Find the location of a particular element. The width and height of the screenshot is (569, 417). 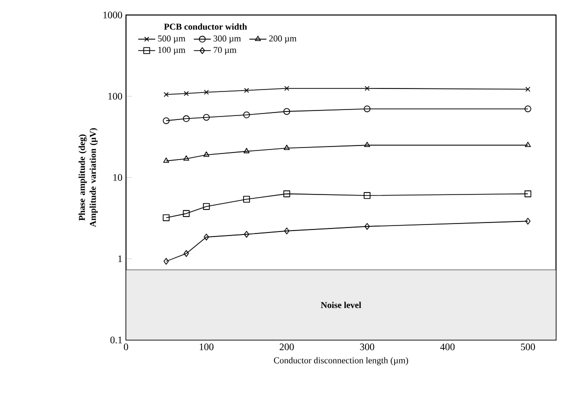

x-tick-label: 400 is located at coordinates (447, 347).